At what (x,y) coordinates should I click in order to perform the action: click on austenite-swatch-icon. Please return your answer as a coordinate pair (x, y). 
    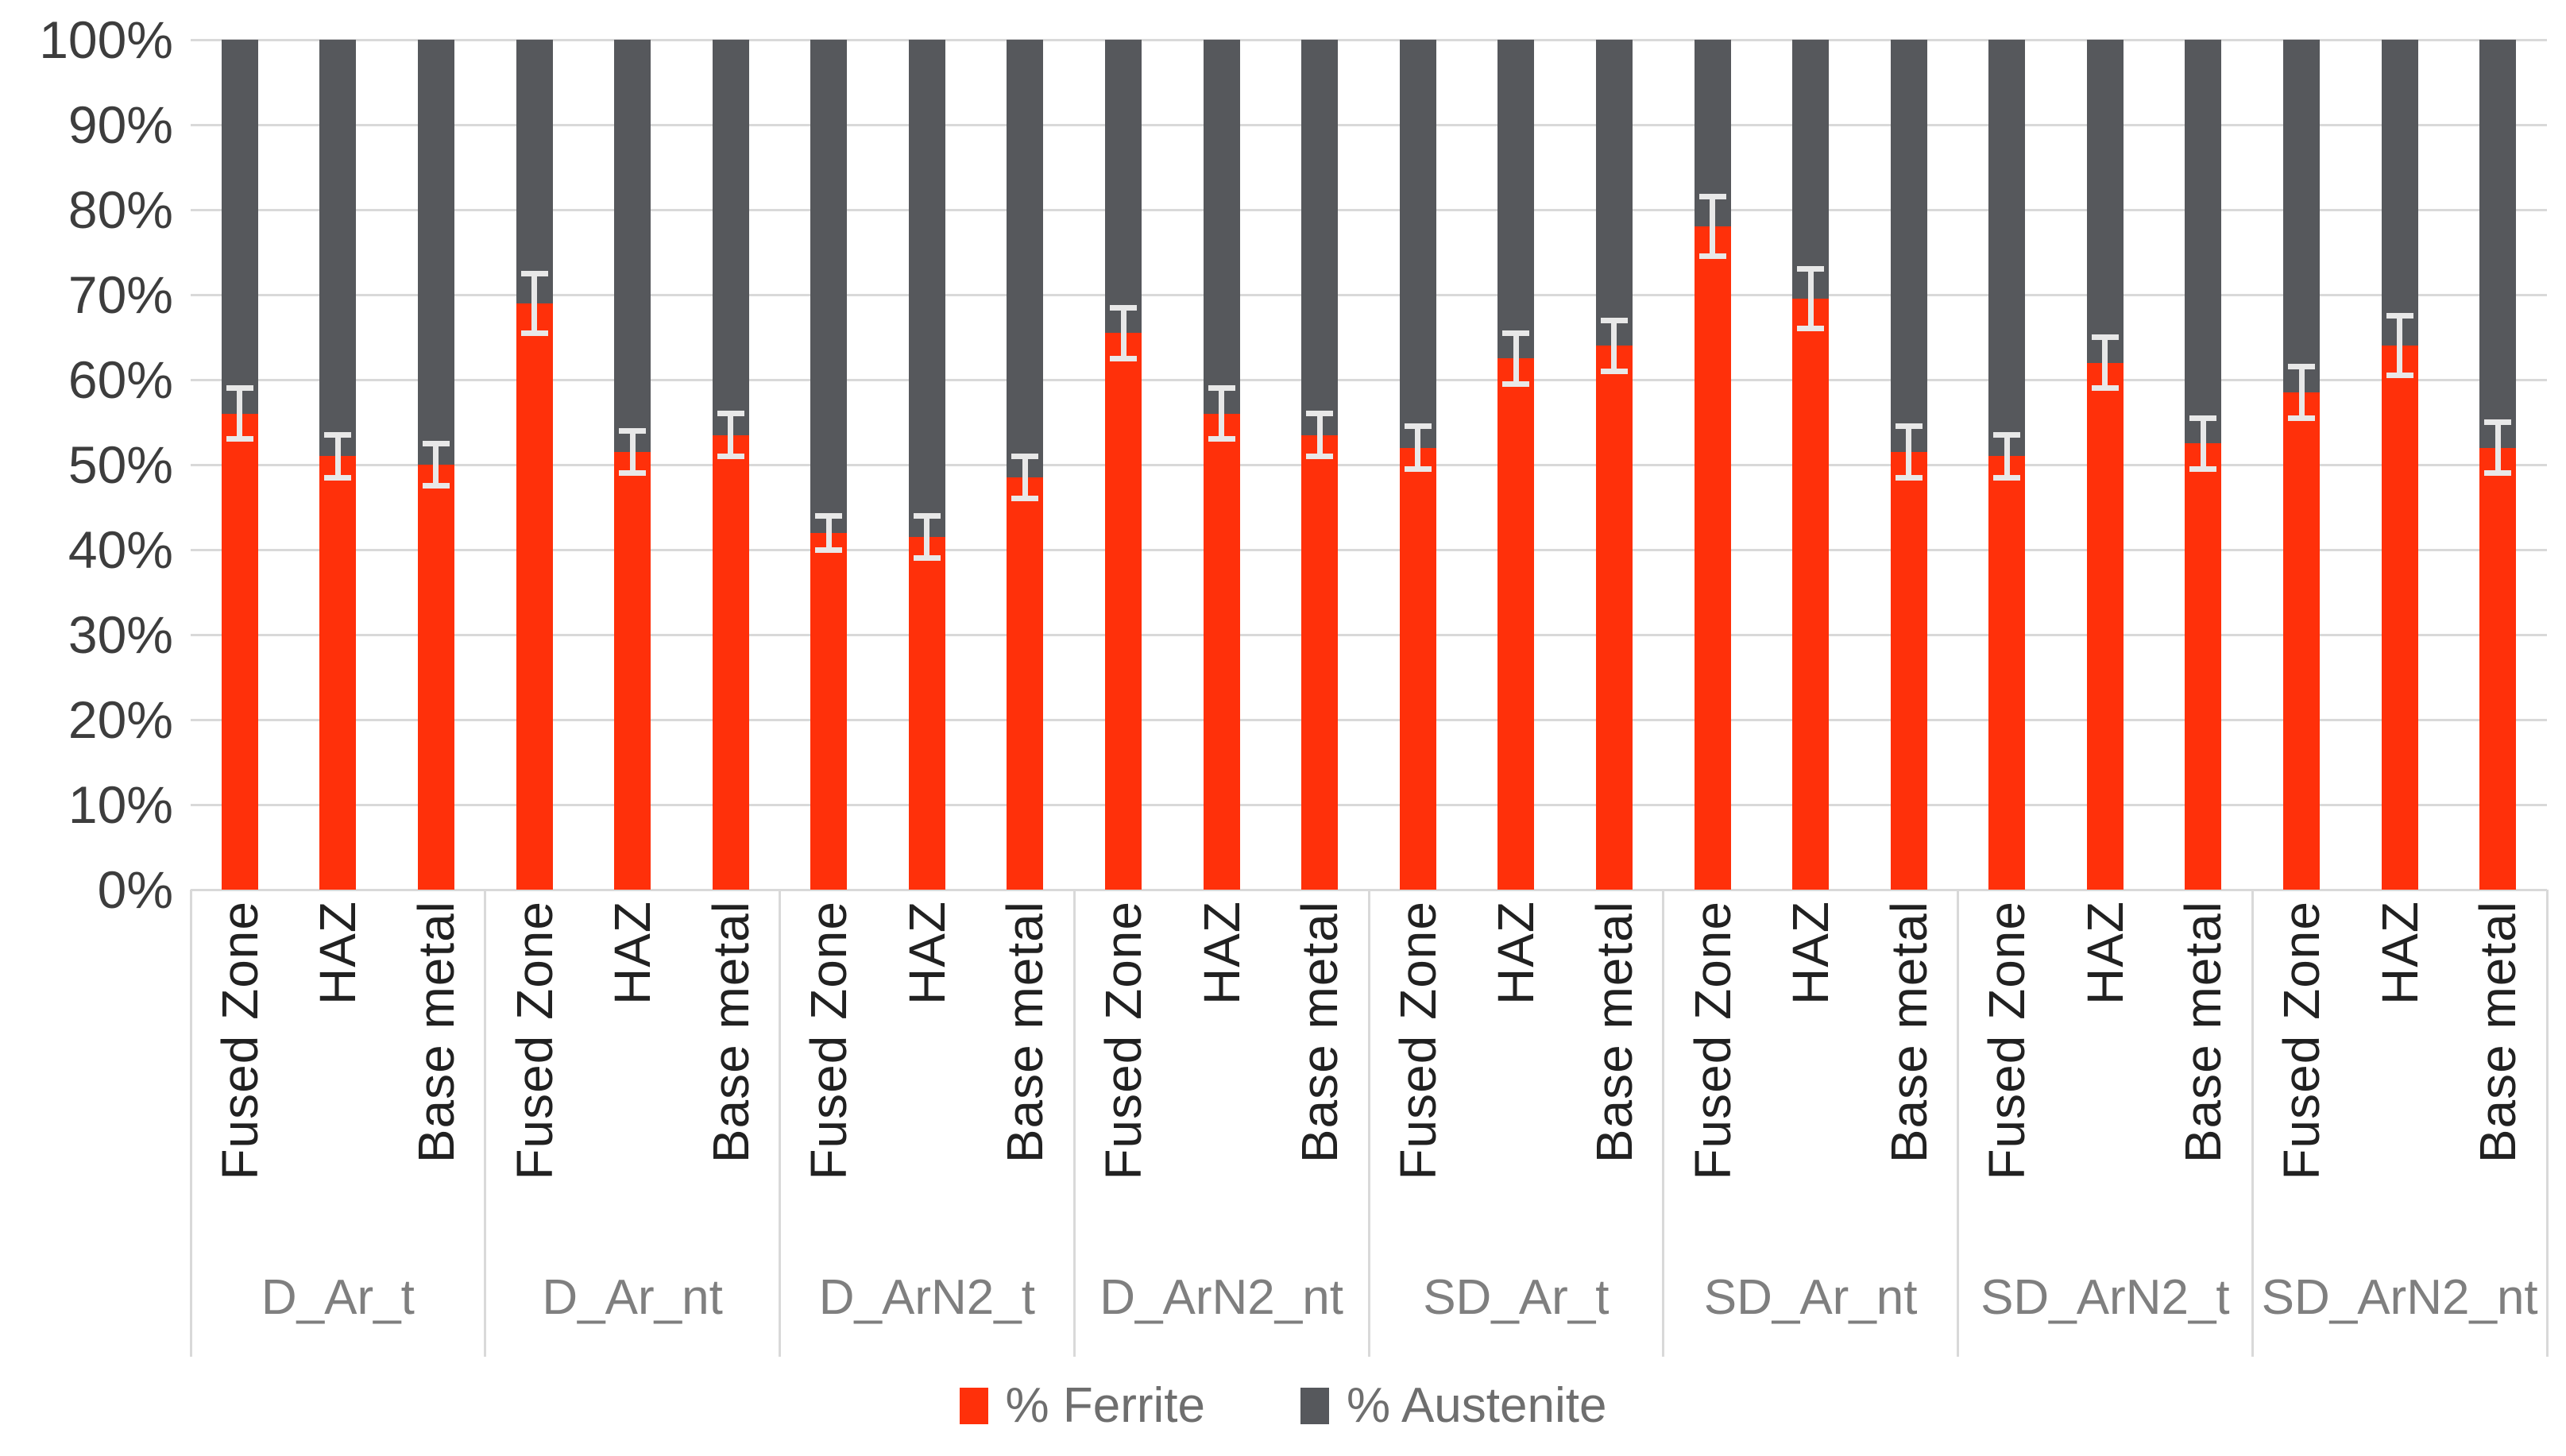
    Looking at the image, I should click on (1315, 1405).